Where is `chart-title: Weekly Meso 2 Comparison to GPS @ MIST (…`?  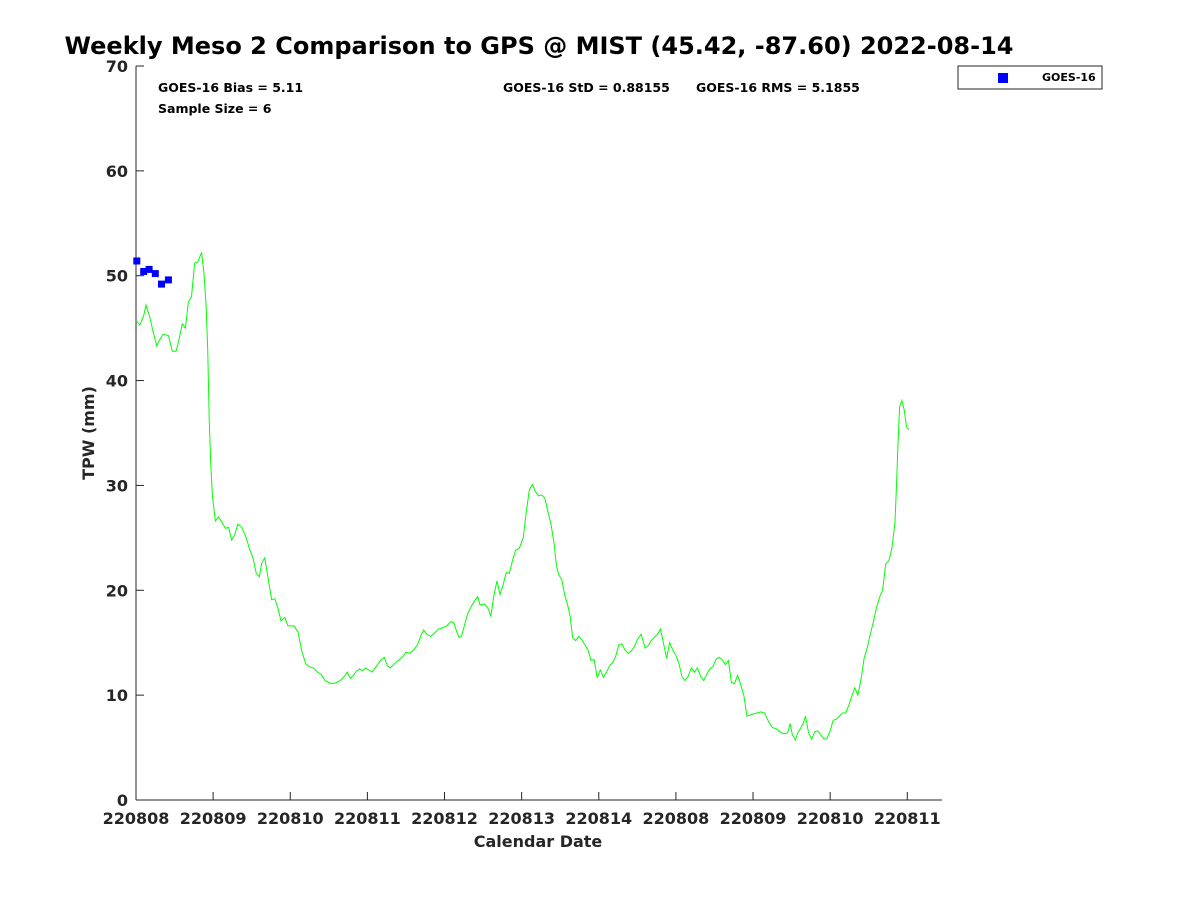 chart-title: Weekly Meso 2 Comparison to GPS @ MIST (… is located at coordinates (539, 46).